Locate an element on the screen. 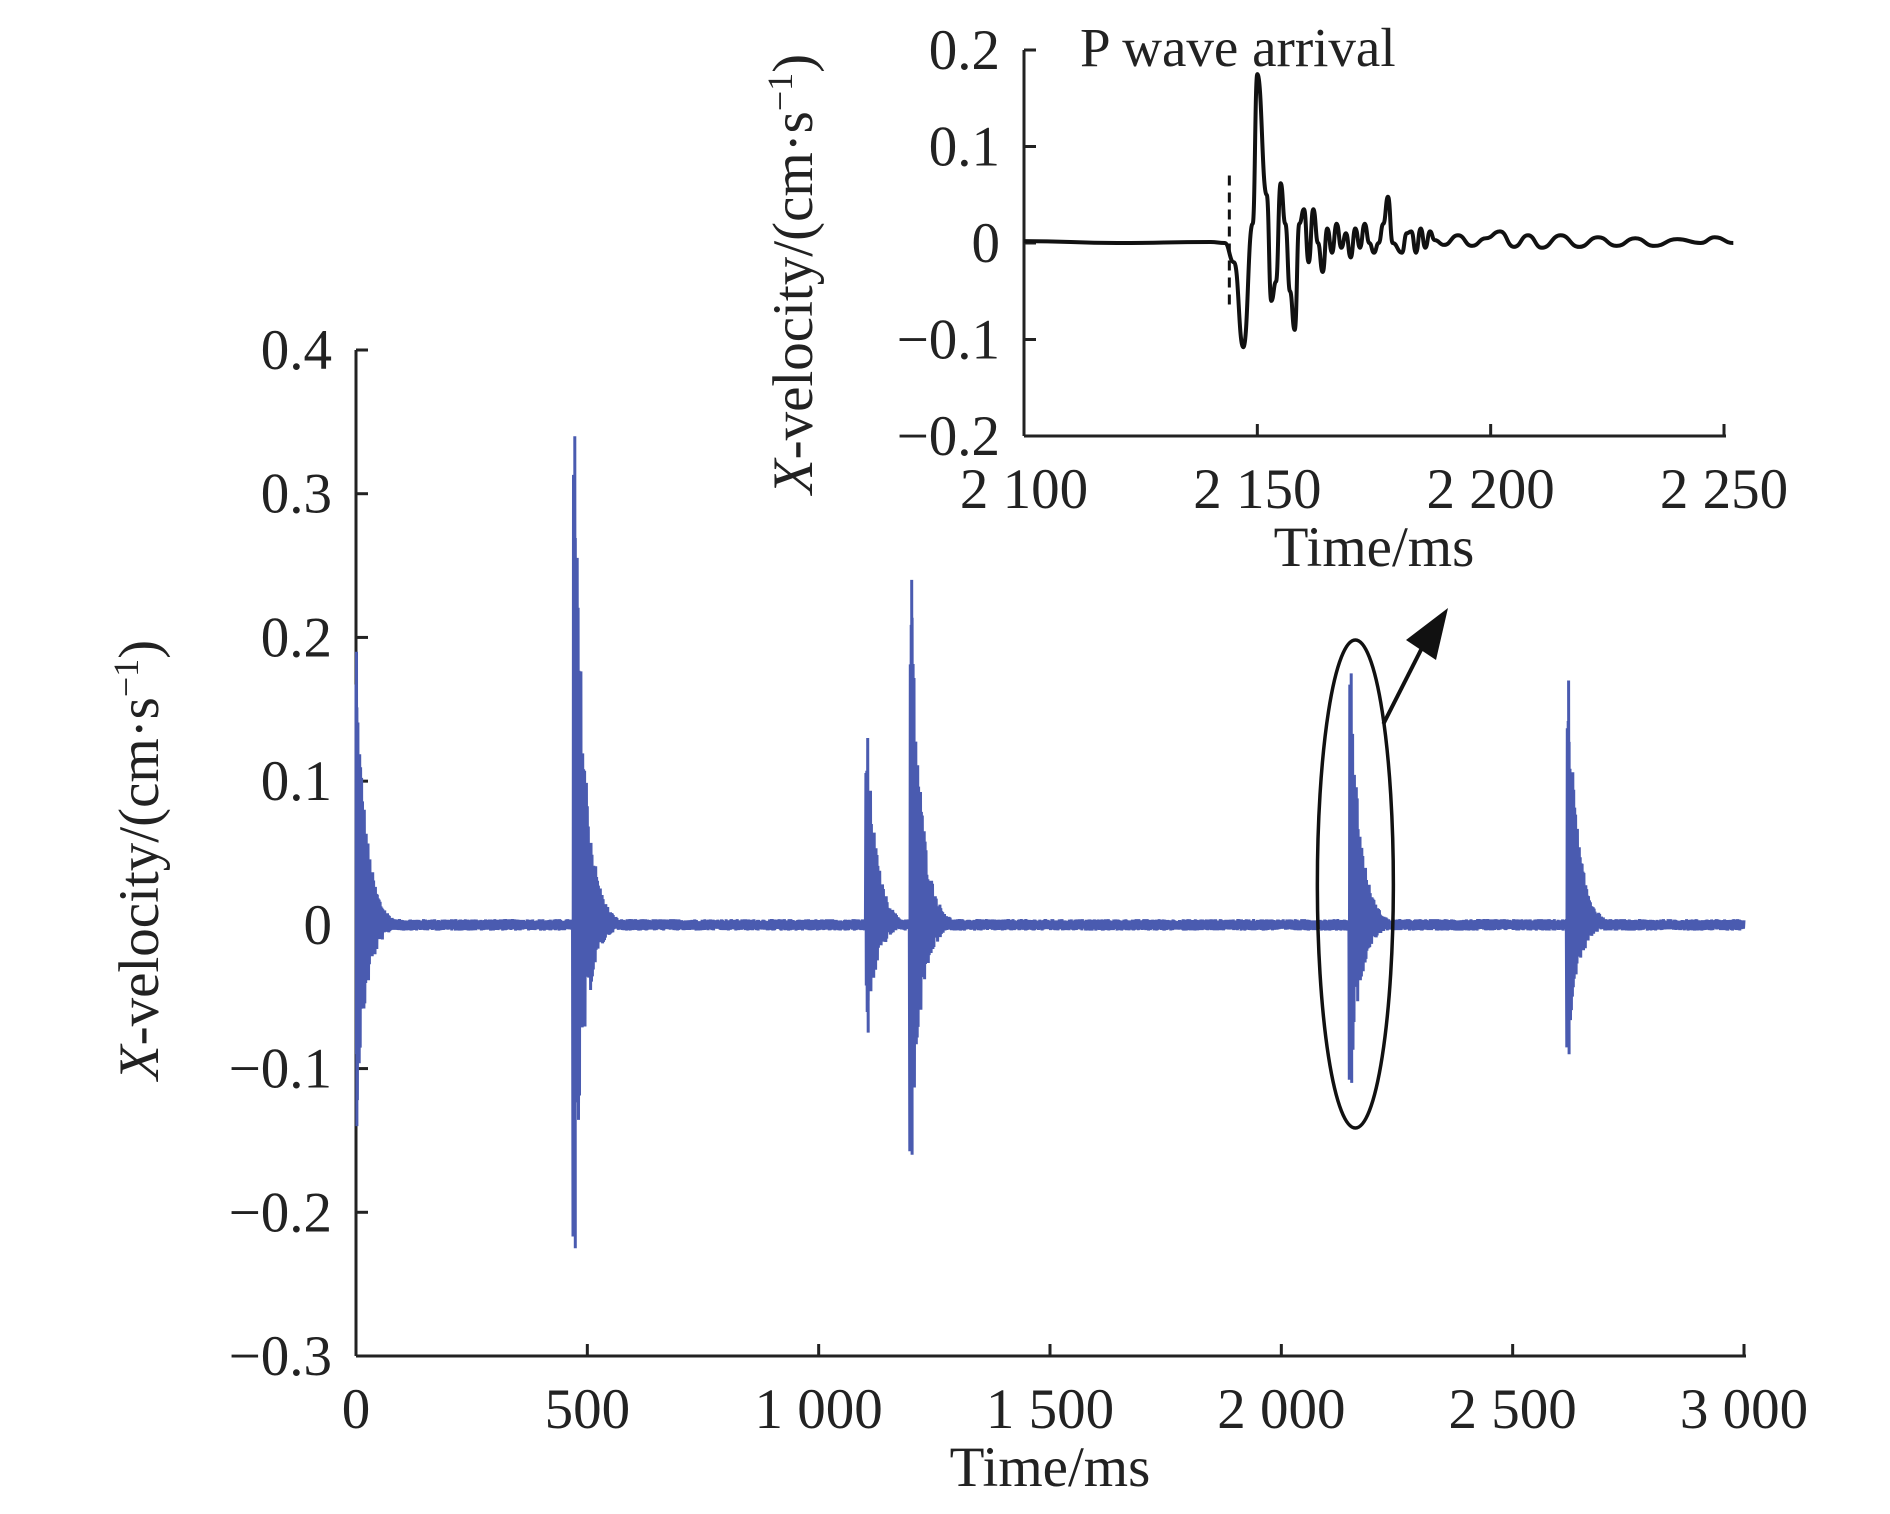  annotation-layer is located at coordinates (1381, 869).